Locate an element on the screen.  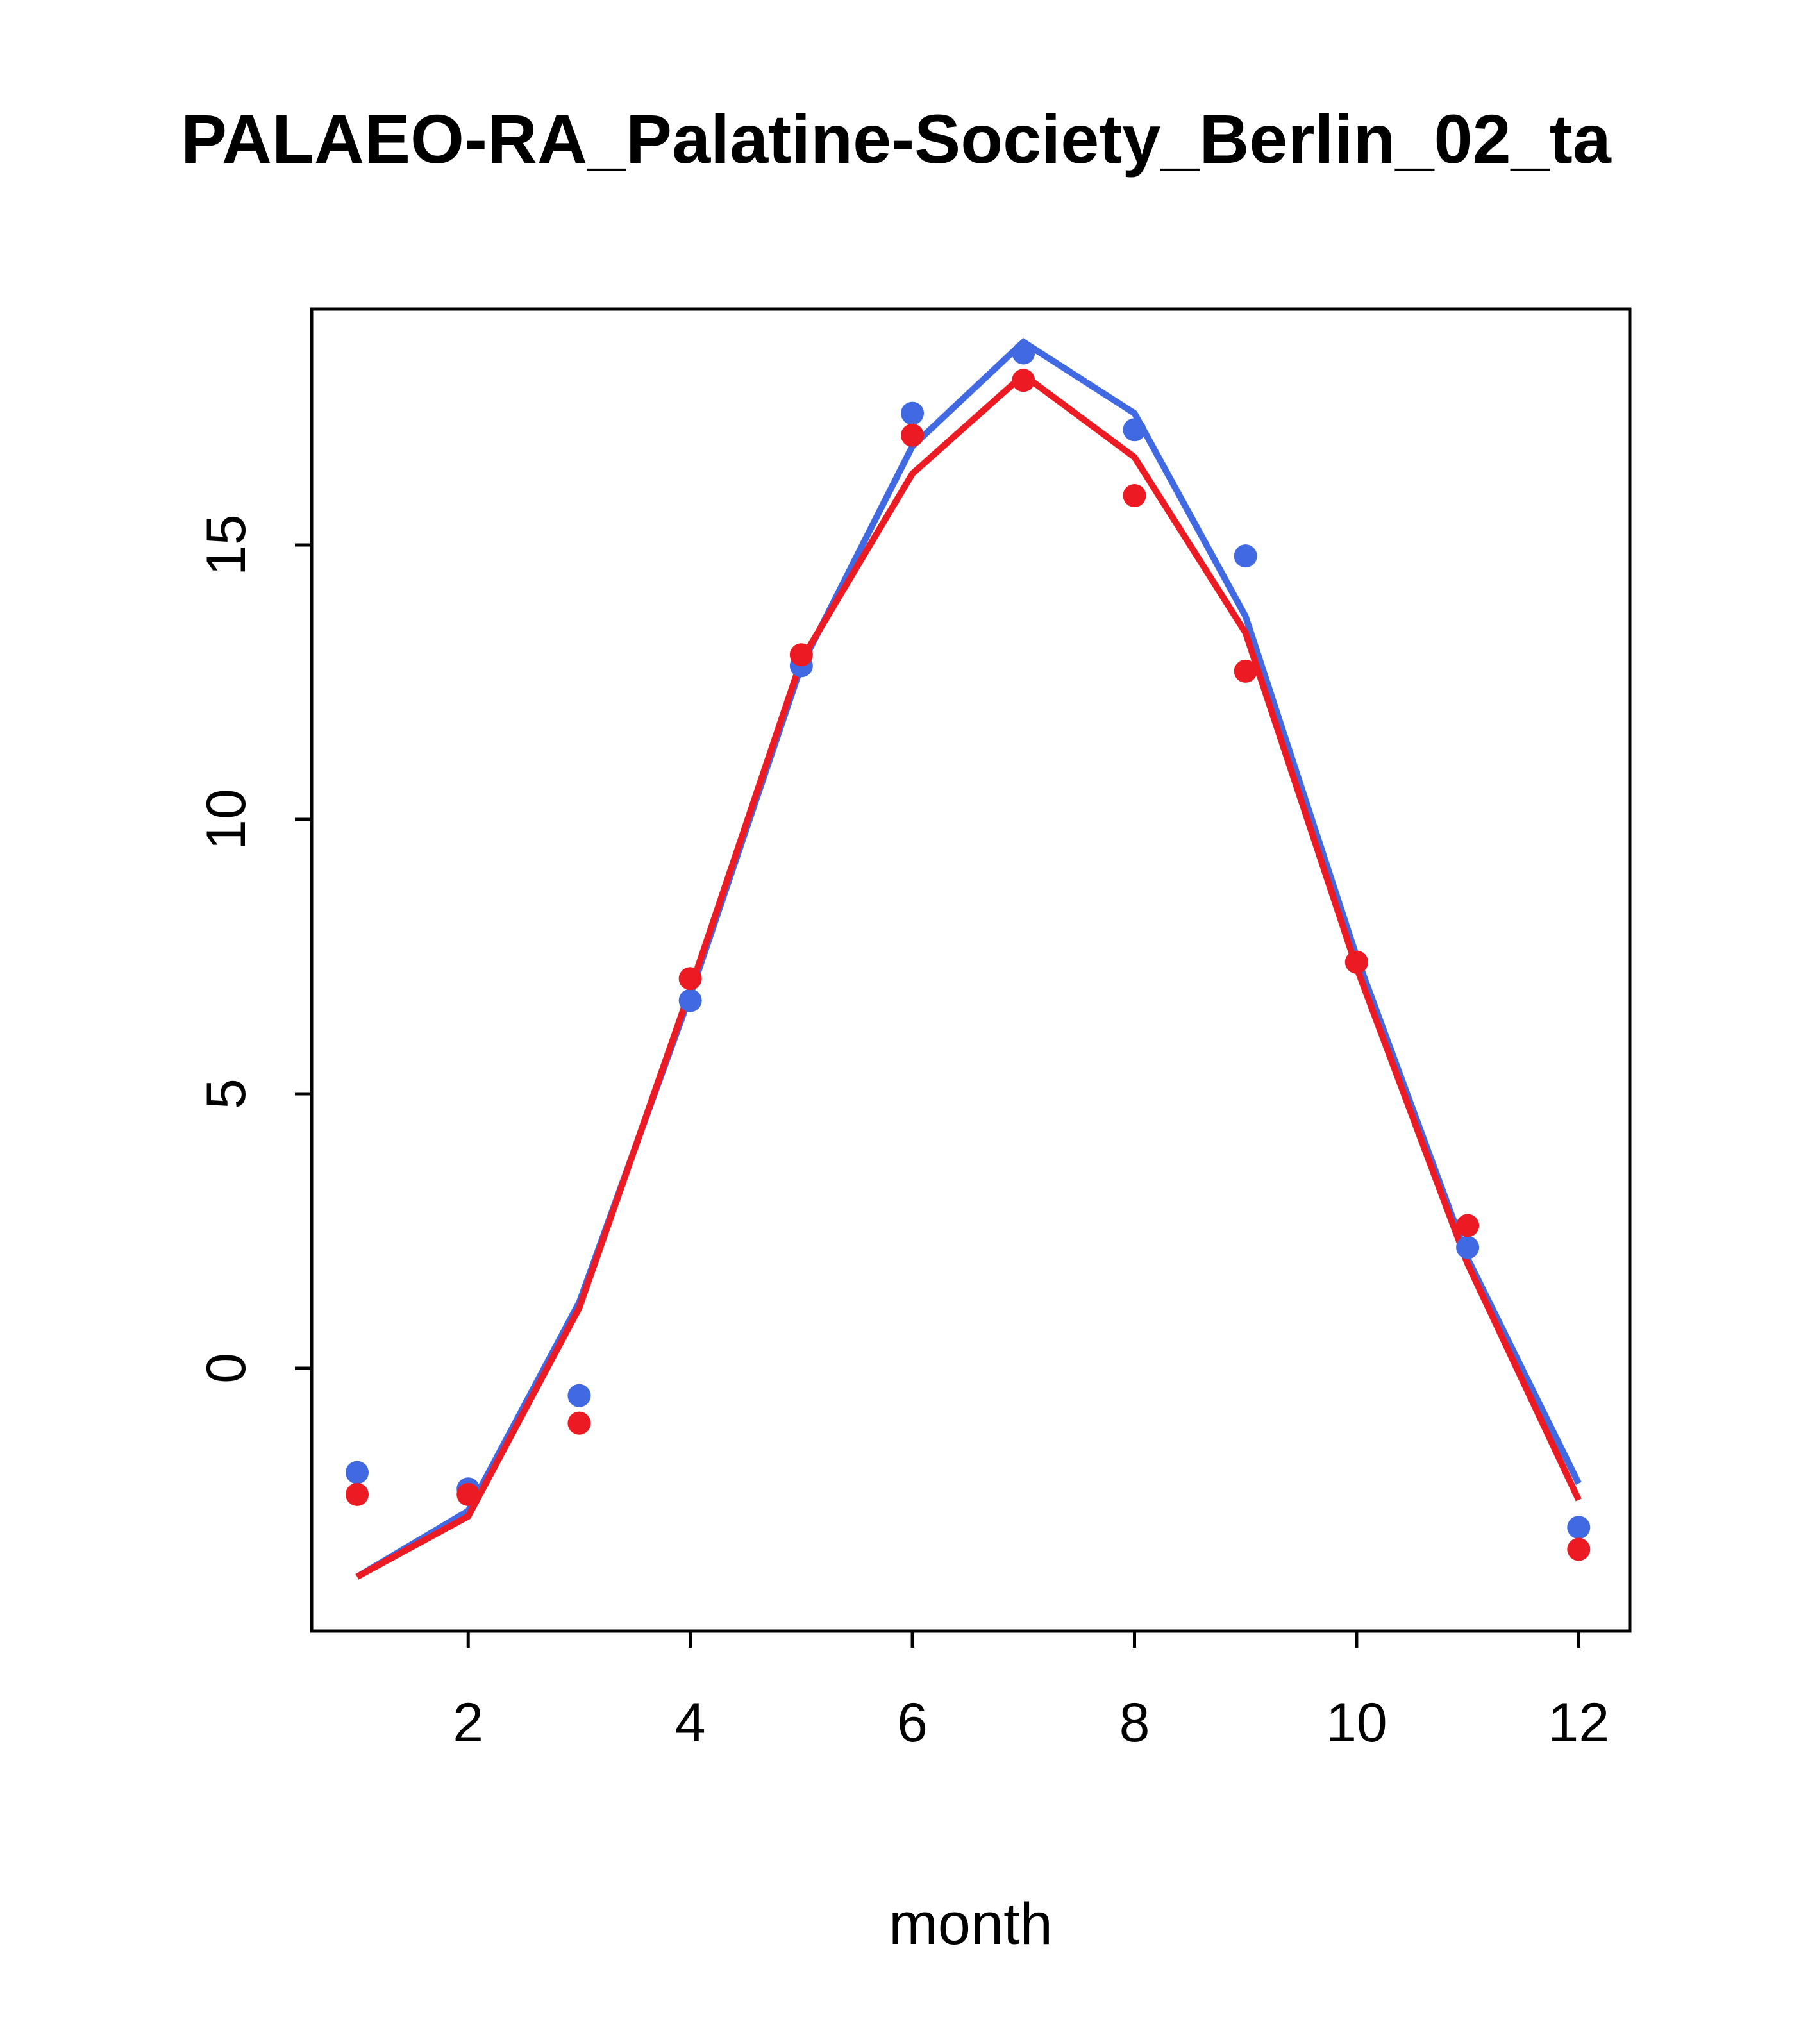
x-axis-tick-label: 10 is located at coordinates (1356, 1723).